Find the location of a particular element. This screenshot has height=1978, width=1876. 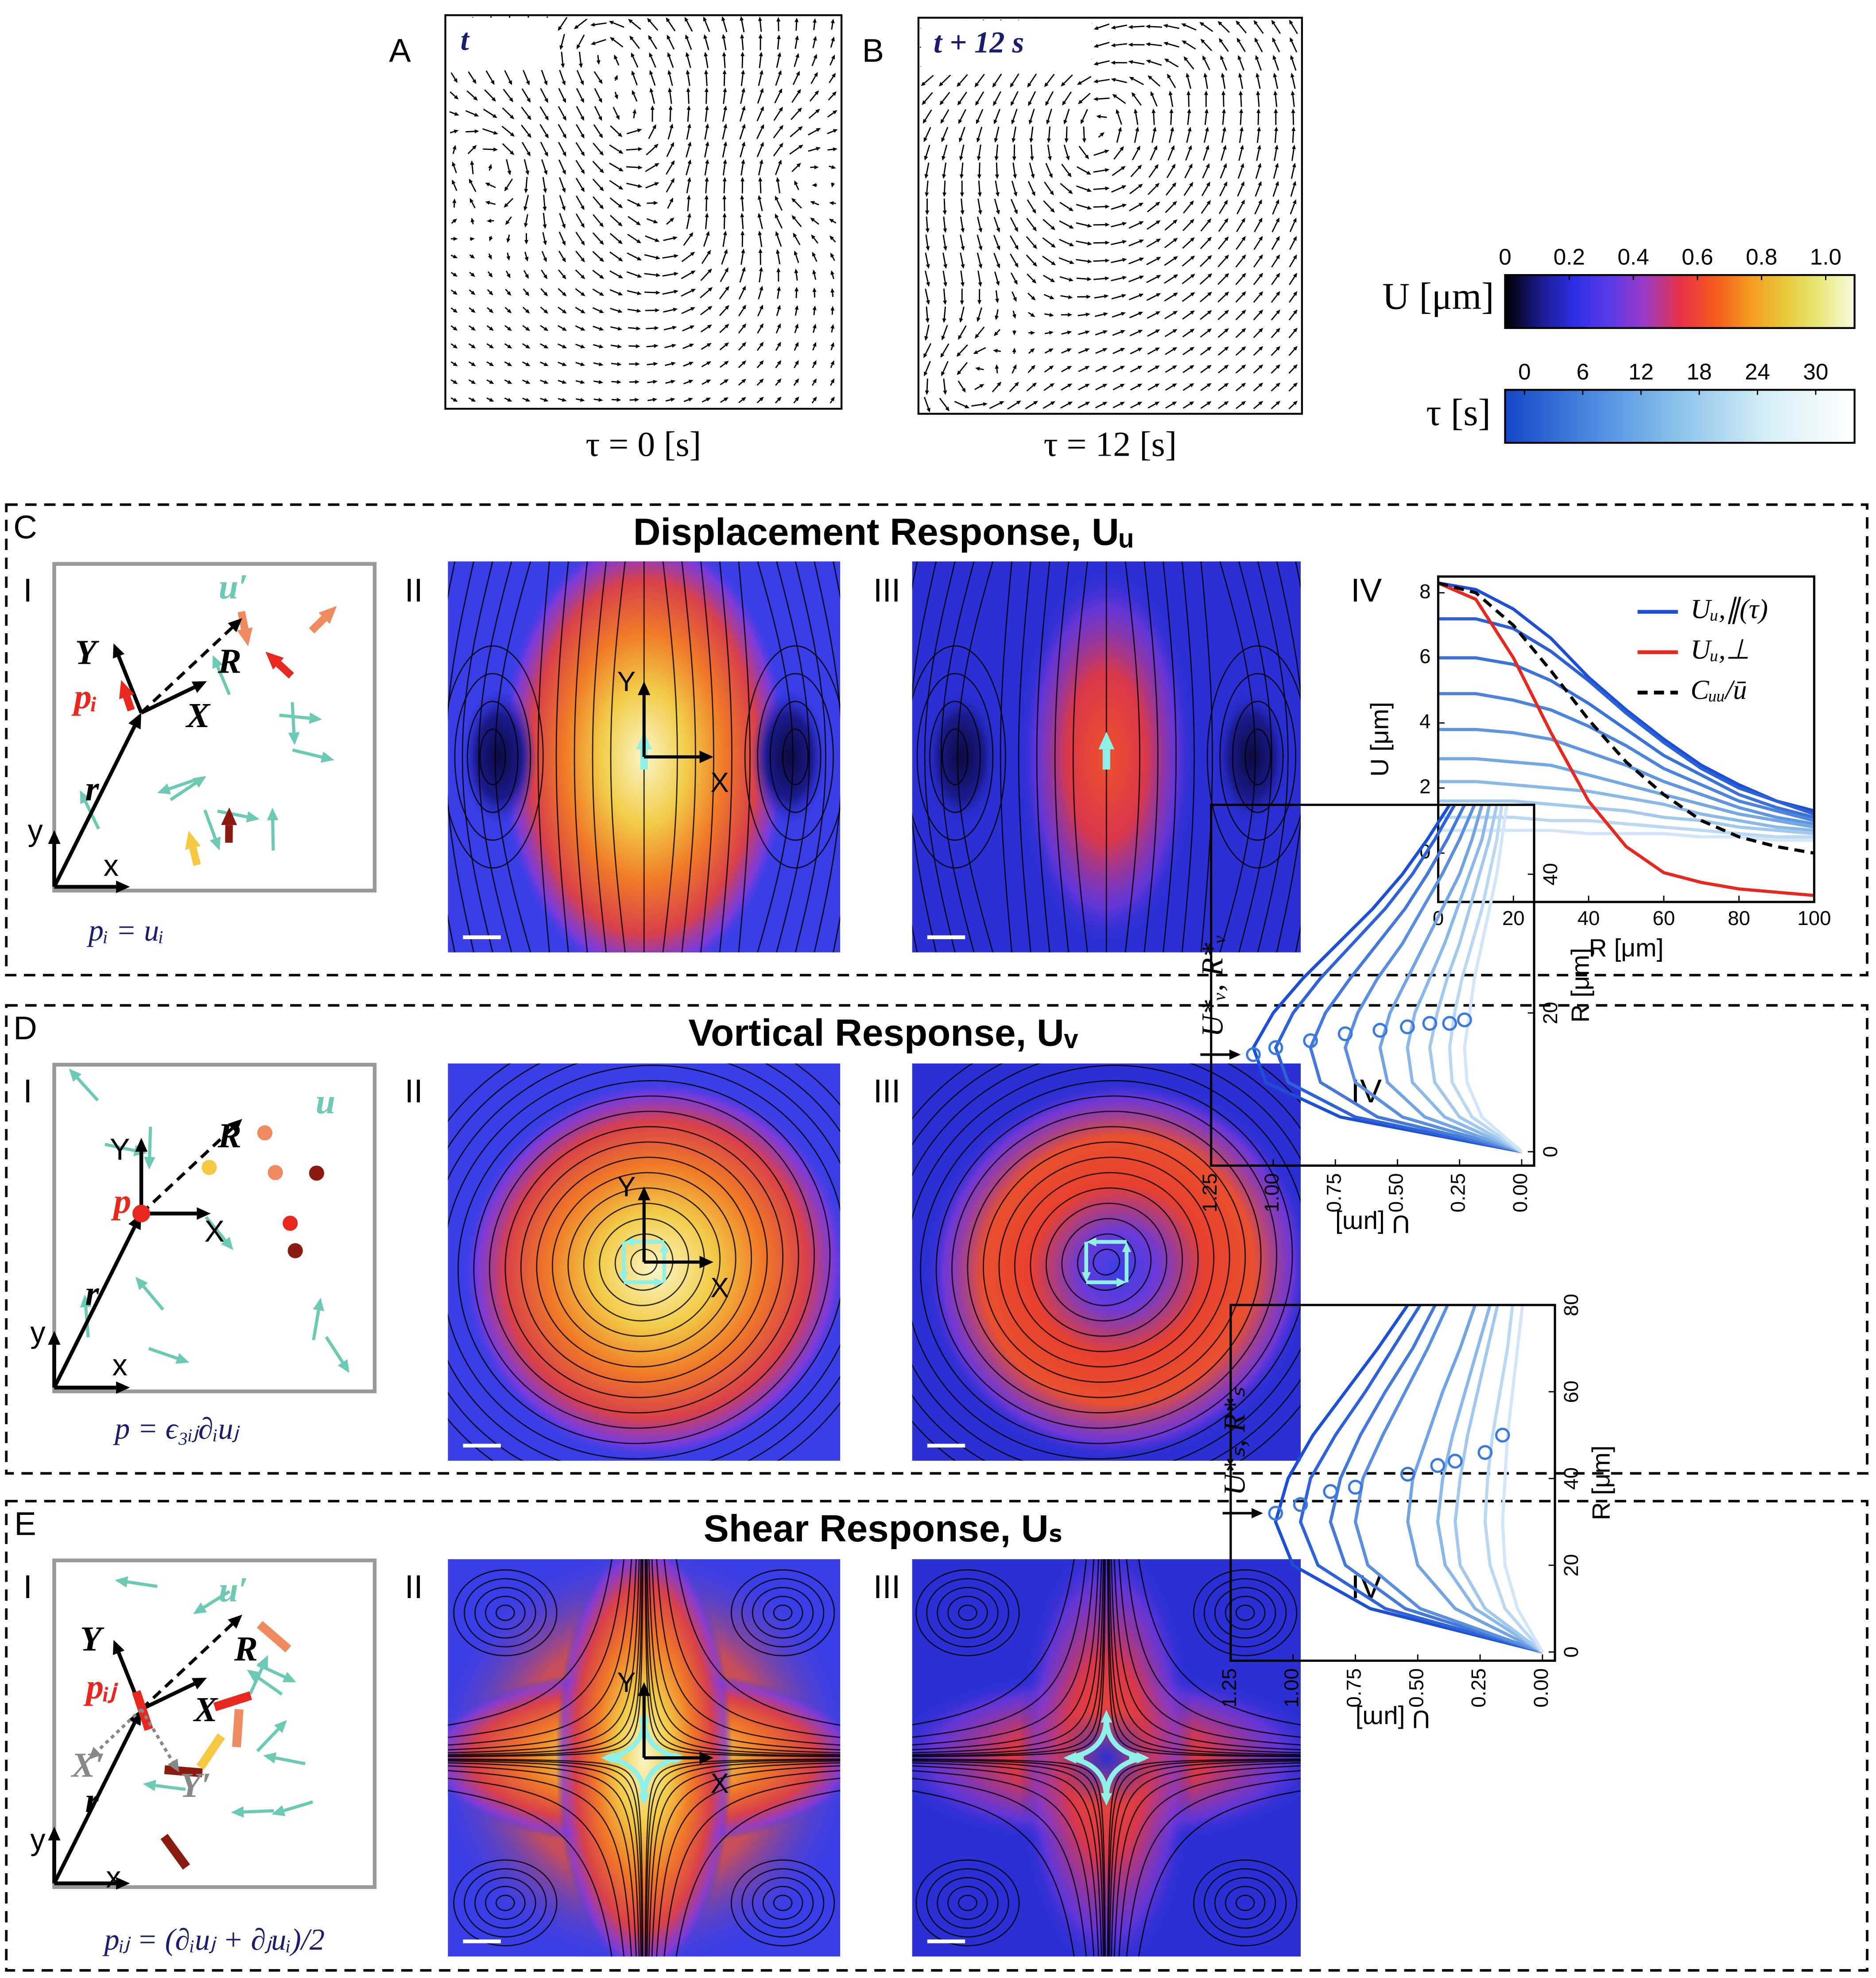

colorbar-tick-label: 12 is located at coordinates (1641, 371).